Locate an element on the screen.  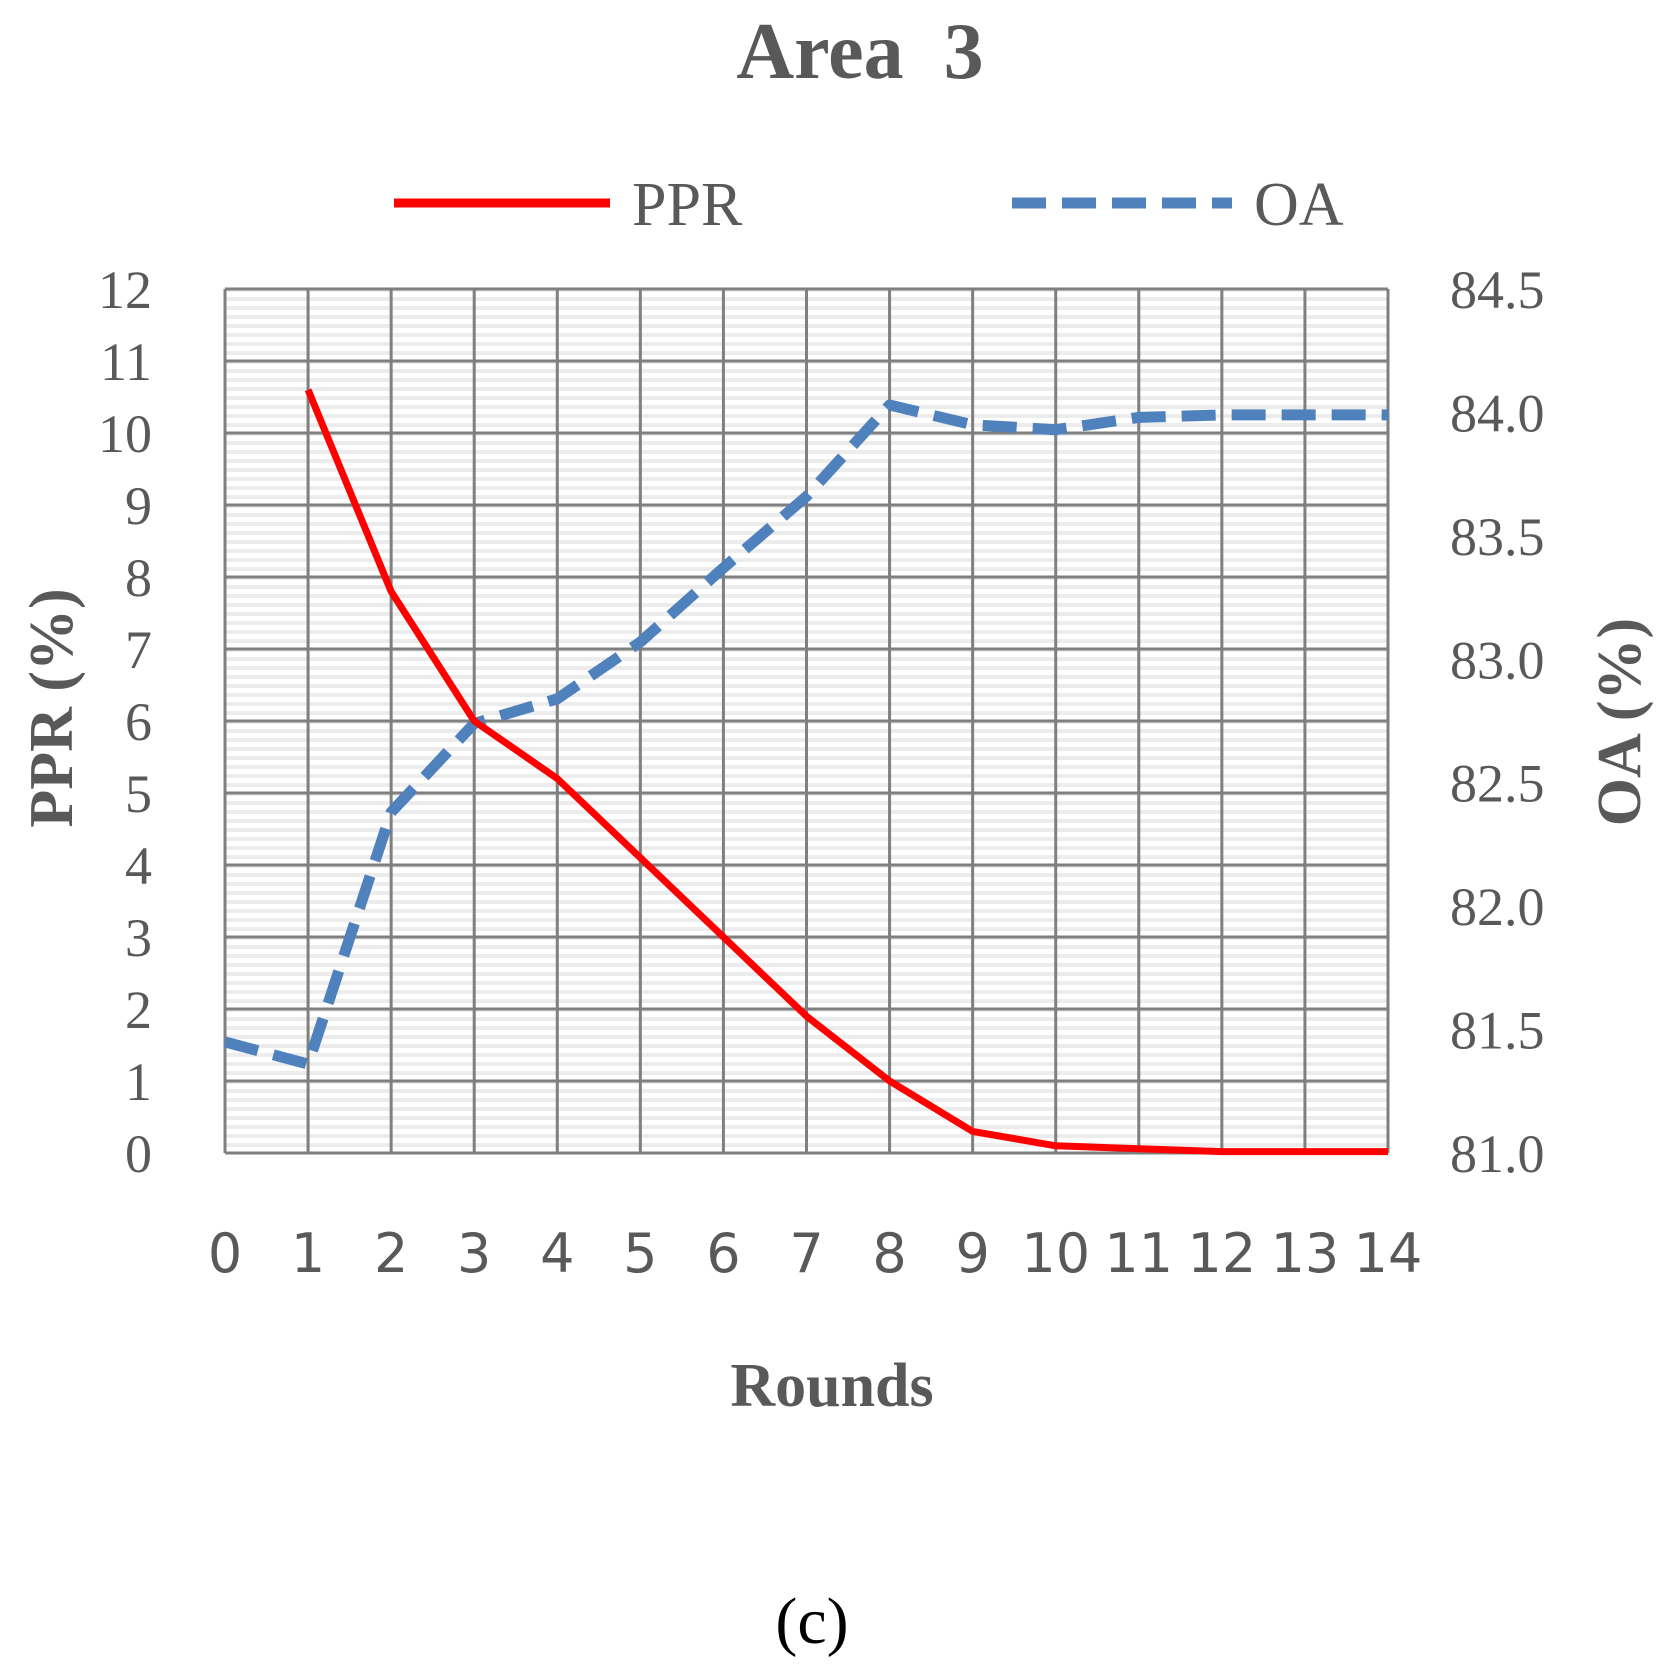
y-tick-label-left: 9 is located at coordinates (138, 506).